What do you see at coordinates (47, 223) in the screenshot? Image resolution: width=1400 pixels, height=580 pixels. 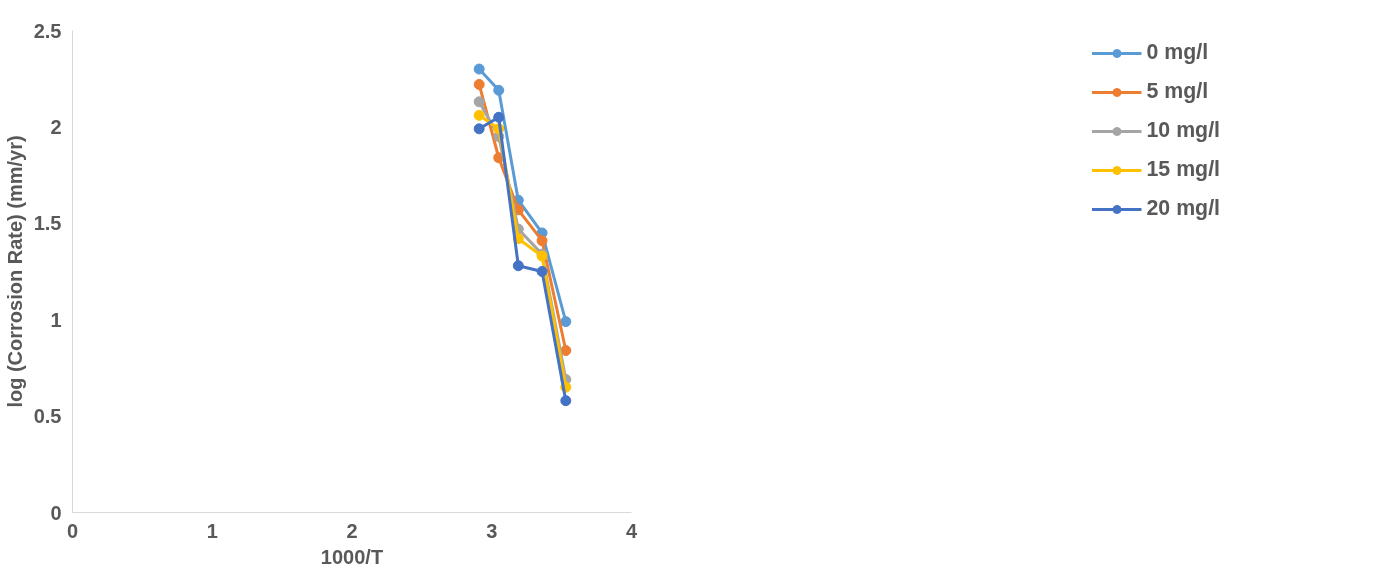 I see `y-tick-label: 1.5` at bounding box center [47, 223].